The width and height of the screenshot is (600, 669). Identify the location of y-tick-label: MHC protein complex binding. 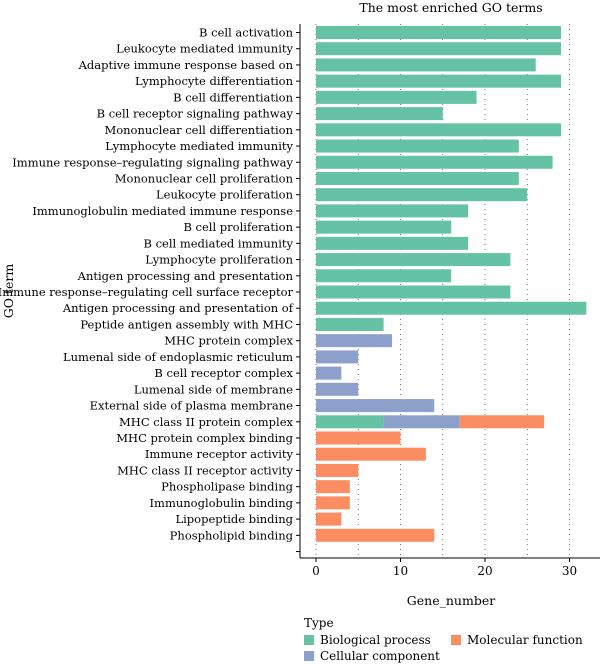
(204, 438).